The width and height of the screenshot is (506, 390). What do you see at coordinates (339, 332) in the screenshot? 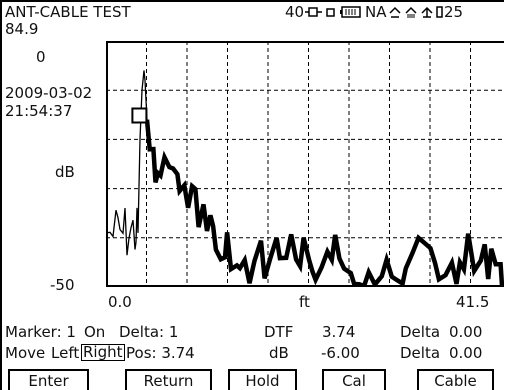
I see `dtf-value: 3.74` at bounding box center [339, 332].